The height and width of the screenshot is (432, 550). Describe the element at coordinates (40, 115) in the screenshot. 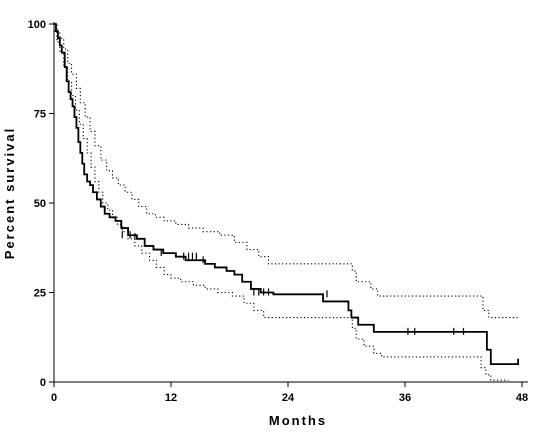

I see `y-tick-label: 75` at that location.